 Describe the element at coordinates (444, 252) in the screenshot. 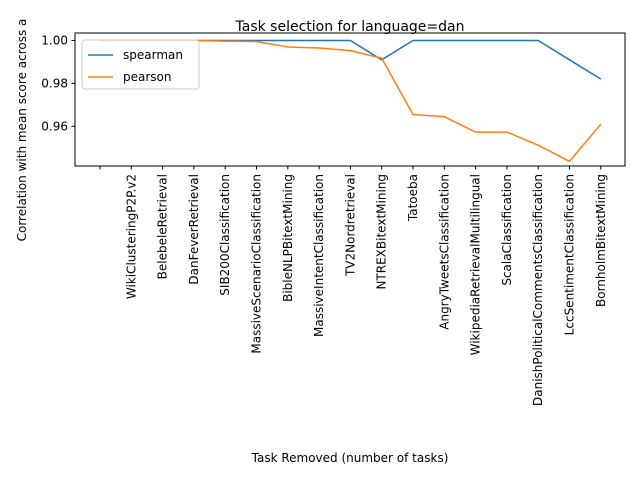

I see `x-tick-label: AngryTweetsClassification` at that location.